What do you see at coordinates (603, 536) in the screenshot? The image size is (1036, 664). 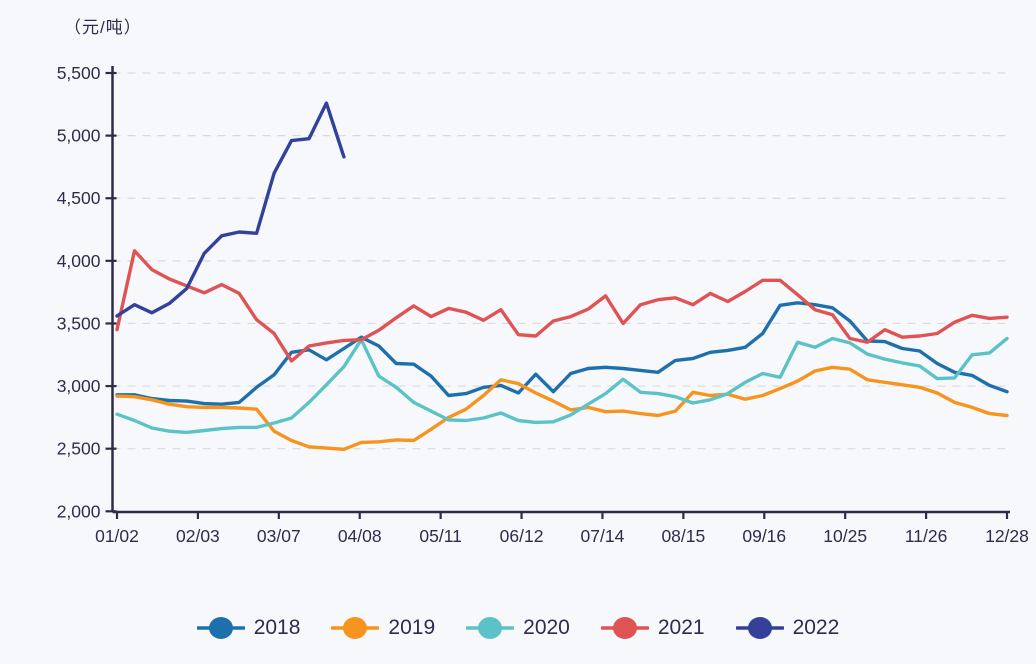 I see `x-axis-label: 07/14` at bounding box center [603, 536].